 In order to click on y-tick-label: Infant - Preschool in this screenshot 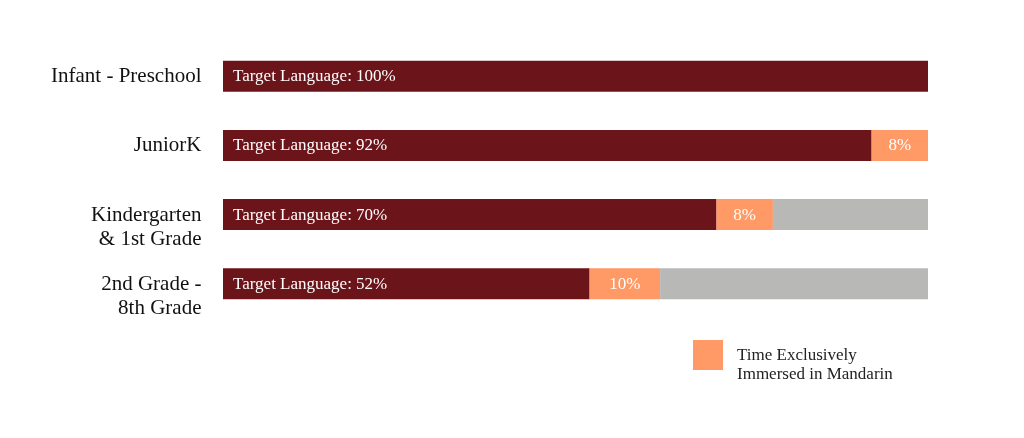, I will do `click(126, 75)`.